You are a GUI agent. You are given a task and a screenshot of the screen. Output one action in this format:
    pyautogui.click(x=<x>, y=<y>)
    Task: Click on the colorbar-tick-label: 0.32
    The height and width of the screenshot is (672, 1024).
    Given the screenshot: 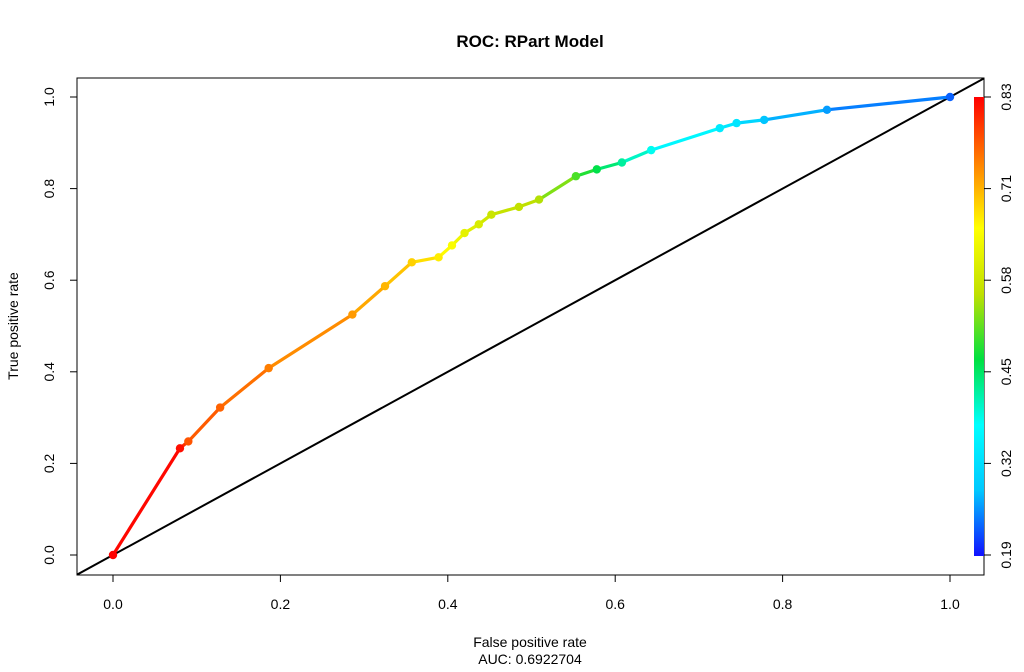 What is the action you would take?
    pyautogui.click(x=1006, y=463)
    